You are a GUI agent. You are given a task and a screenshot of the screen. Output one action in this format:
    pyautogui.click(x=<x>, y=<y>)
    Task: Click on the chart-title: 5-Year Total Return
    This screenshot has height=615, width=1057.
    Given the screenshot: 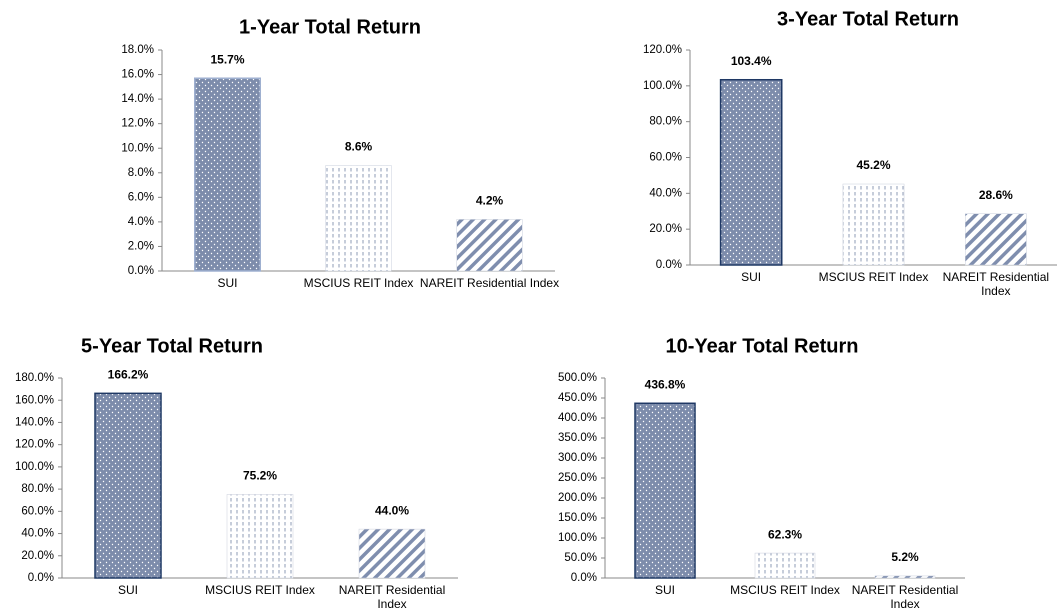 What is the action you would take?
    pyautogui.click(x=172, y=346)
    